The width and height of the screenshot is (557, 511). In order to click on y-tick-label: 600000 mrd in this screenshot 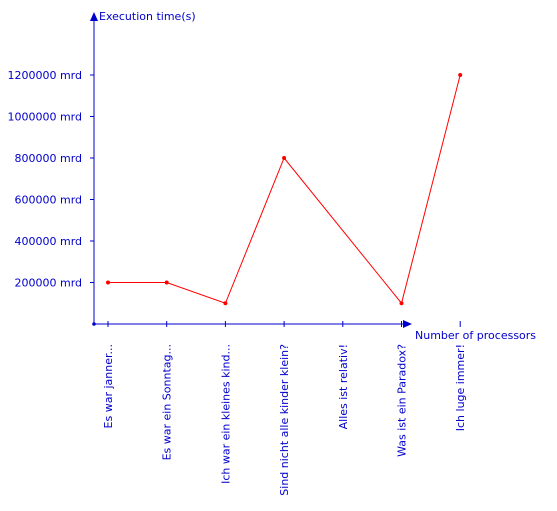, I will do `click(48, 200)`.